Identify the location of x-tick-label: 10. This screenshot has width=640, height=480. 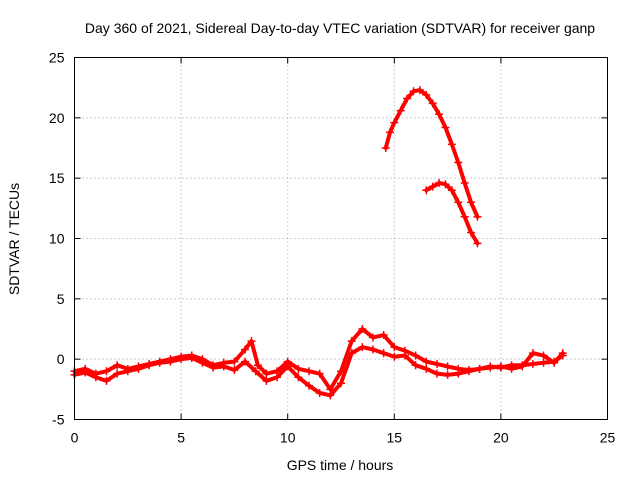
(288, 438).